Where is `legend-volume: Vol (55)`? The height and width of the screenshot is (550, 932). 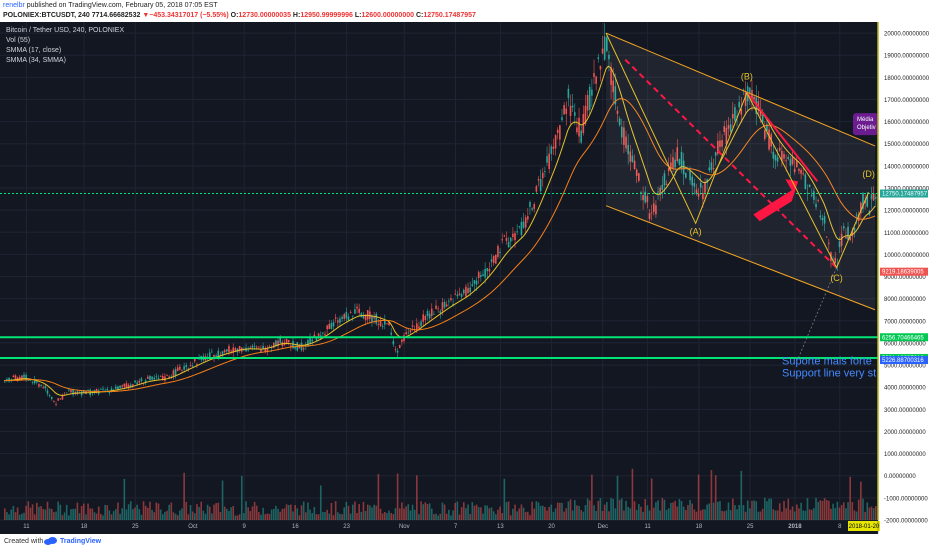 legend-volume: Vol (55) is located at coordinates (18, 40).